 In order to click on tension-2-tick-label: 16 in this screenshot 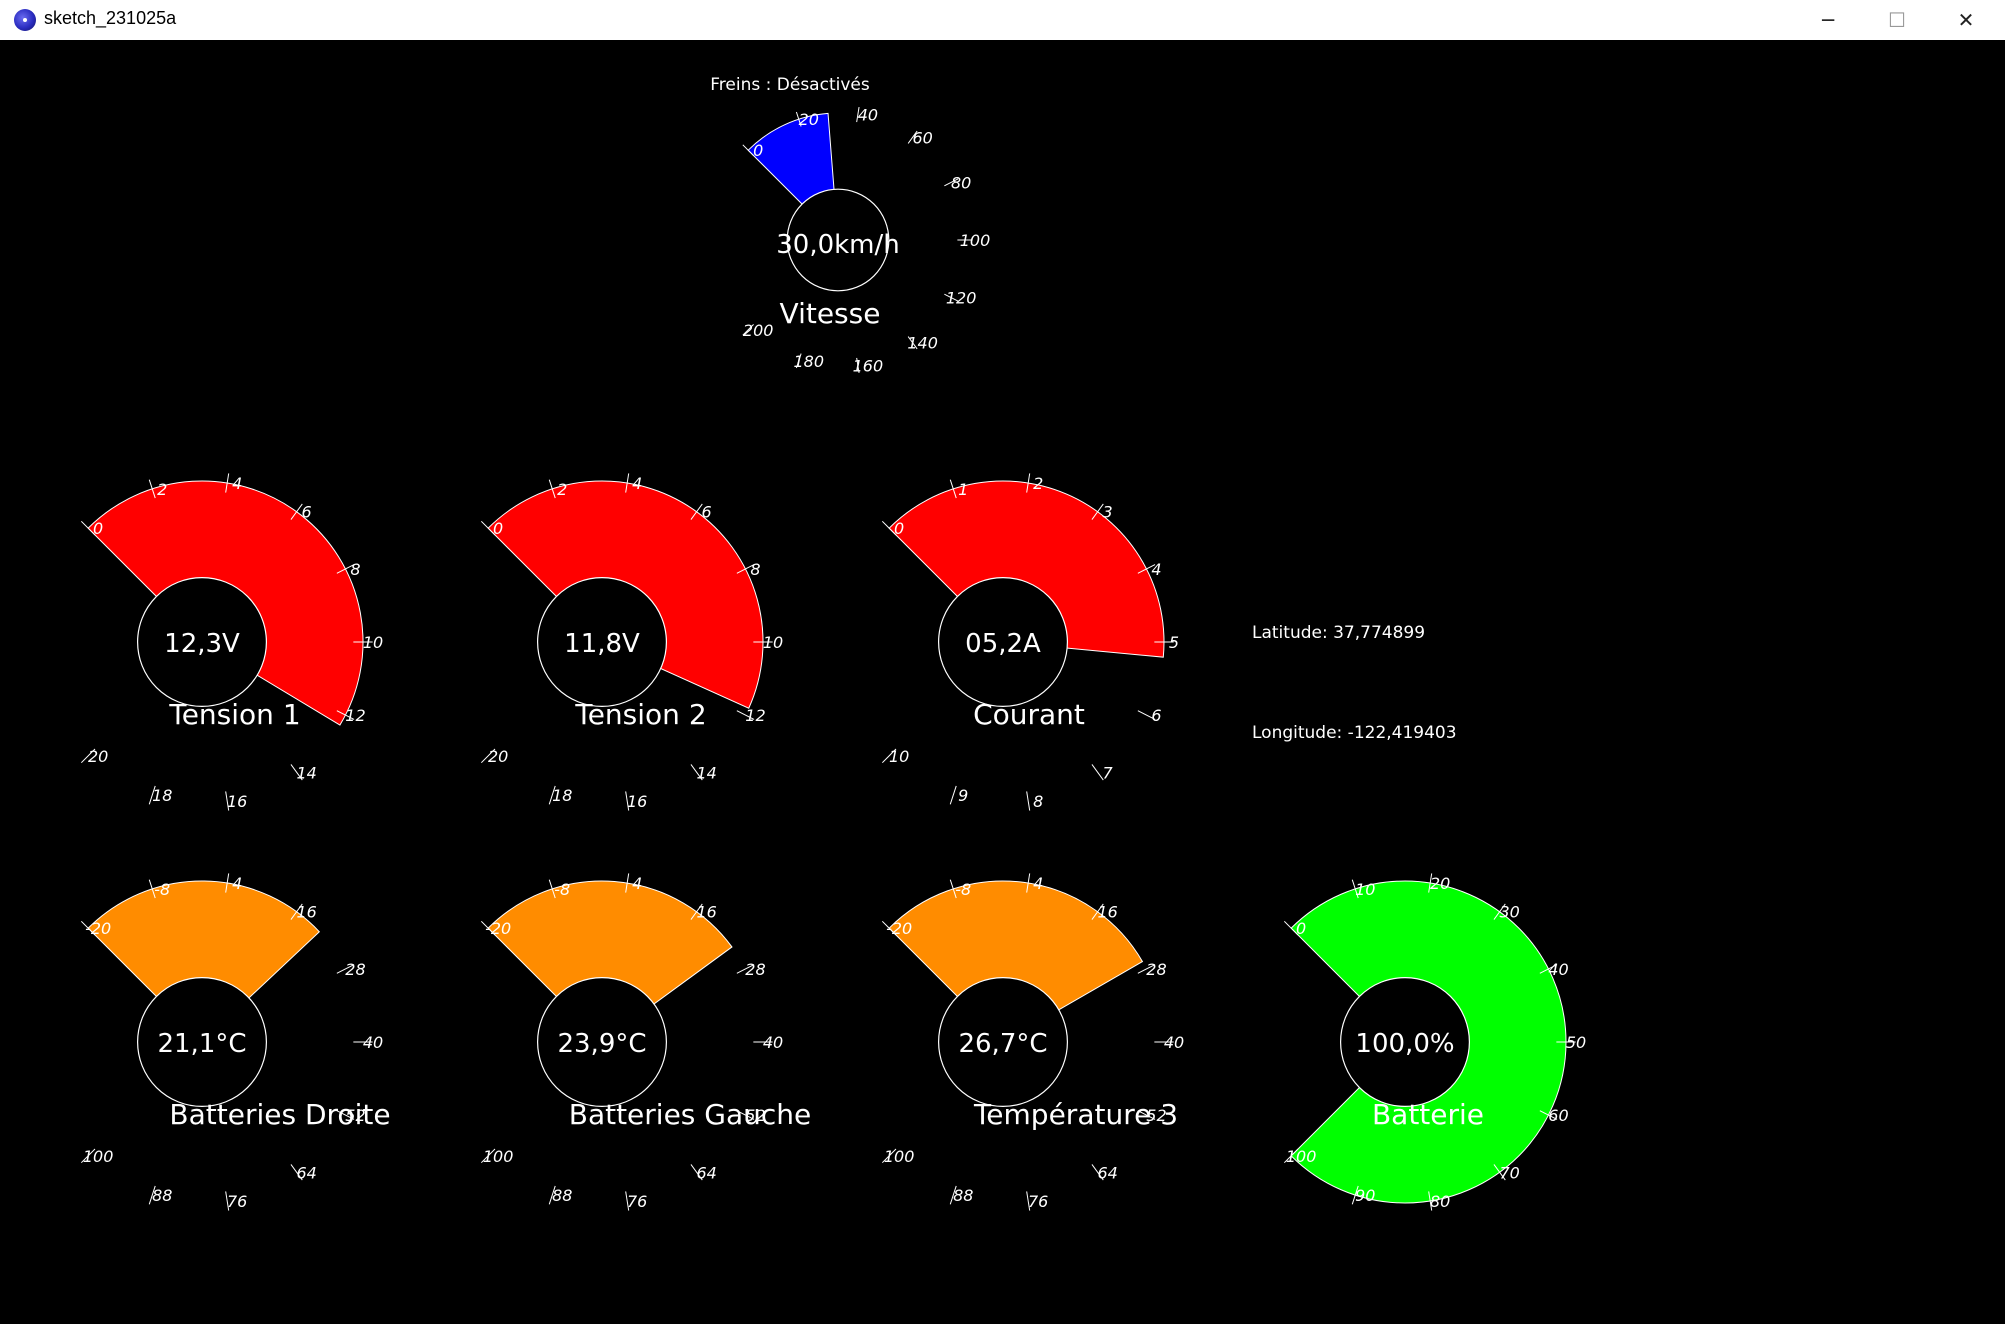, I will do `click(637, 801)`.